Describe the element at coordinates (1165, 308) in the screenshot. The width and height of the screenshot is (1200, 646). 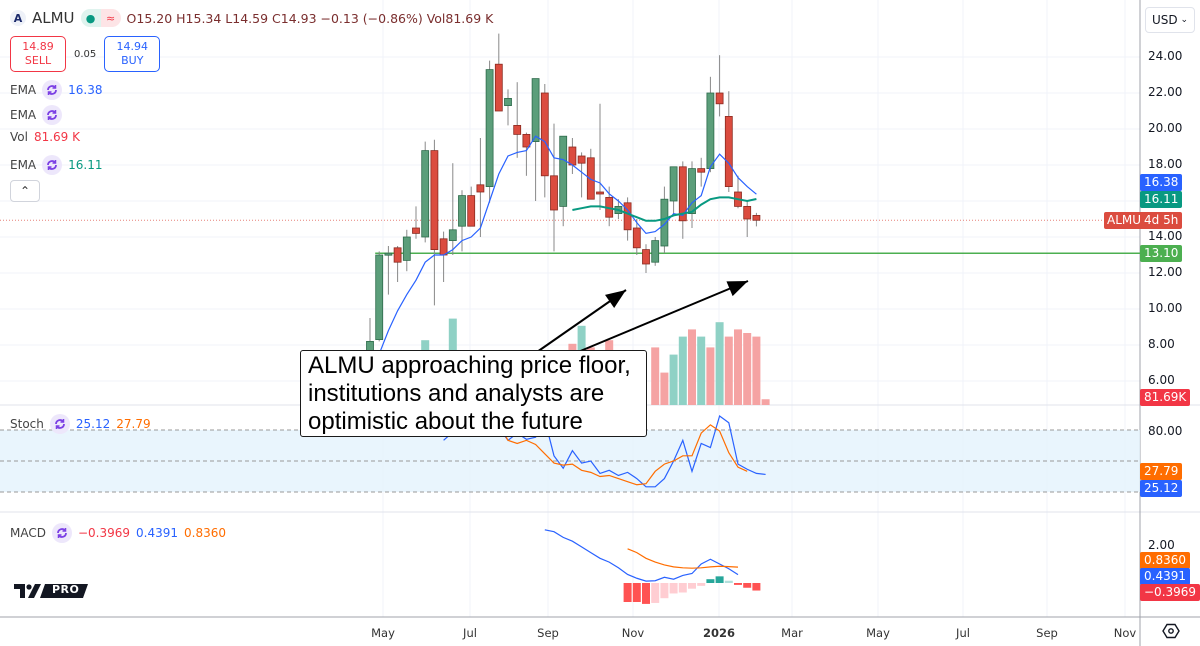
I see `price-tick: 10.00` at that location.